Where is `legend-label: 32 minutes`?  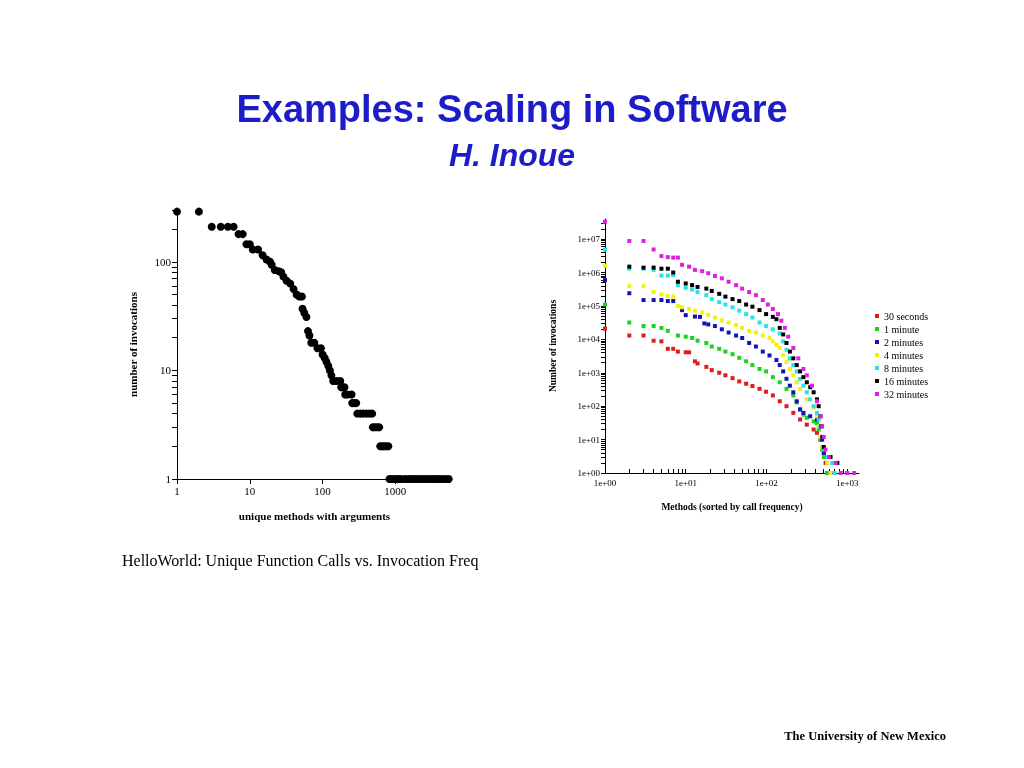 legend-label: 32 minutes is located at coordinates (906, 394).